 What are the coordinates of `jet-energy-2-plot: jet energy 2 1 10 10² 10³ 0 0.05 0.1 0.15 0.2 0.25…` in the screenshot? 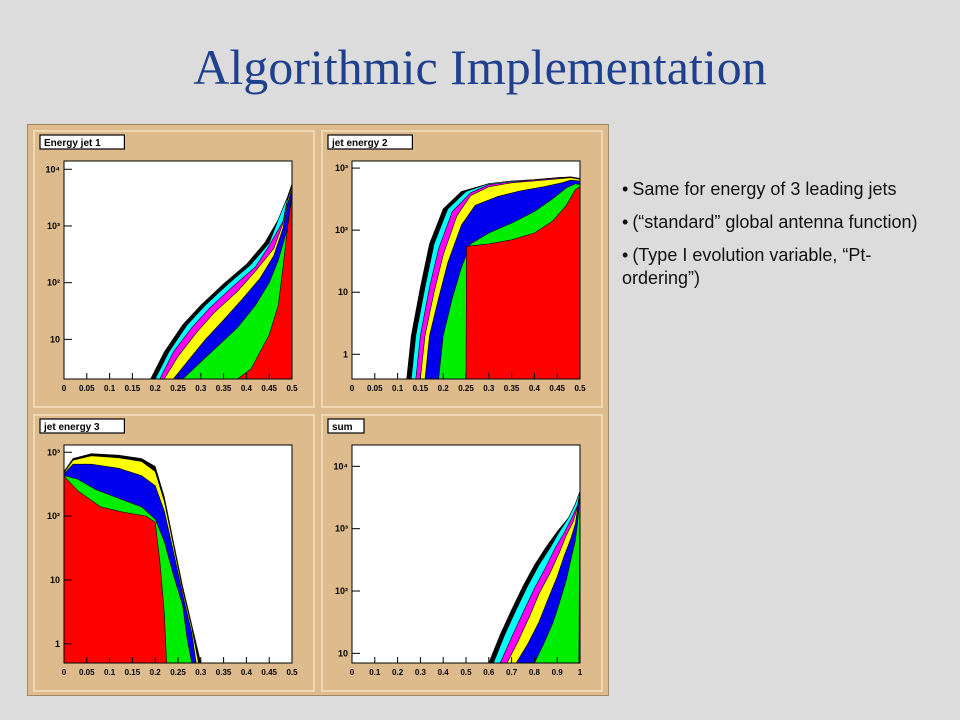 It's located at (462, 269).